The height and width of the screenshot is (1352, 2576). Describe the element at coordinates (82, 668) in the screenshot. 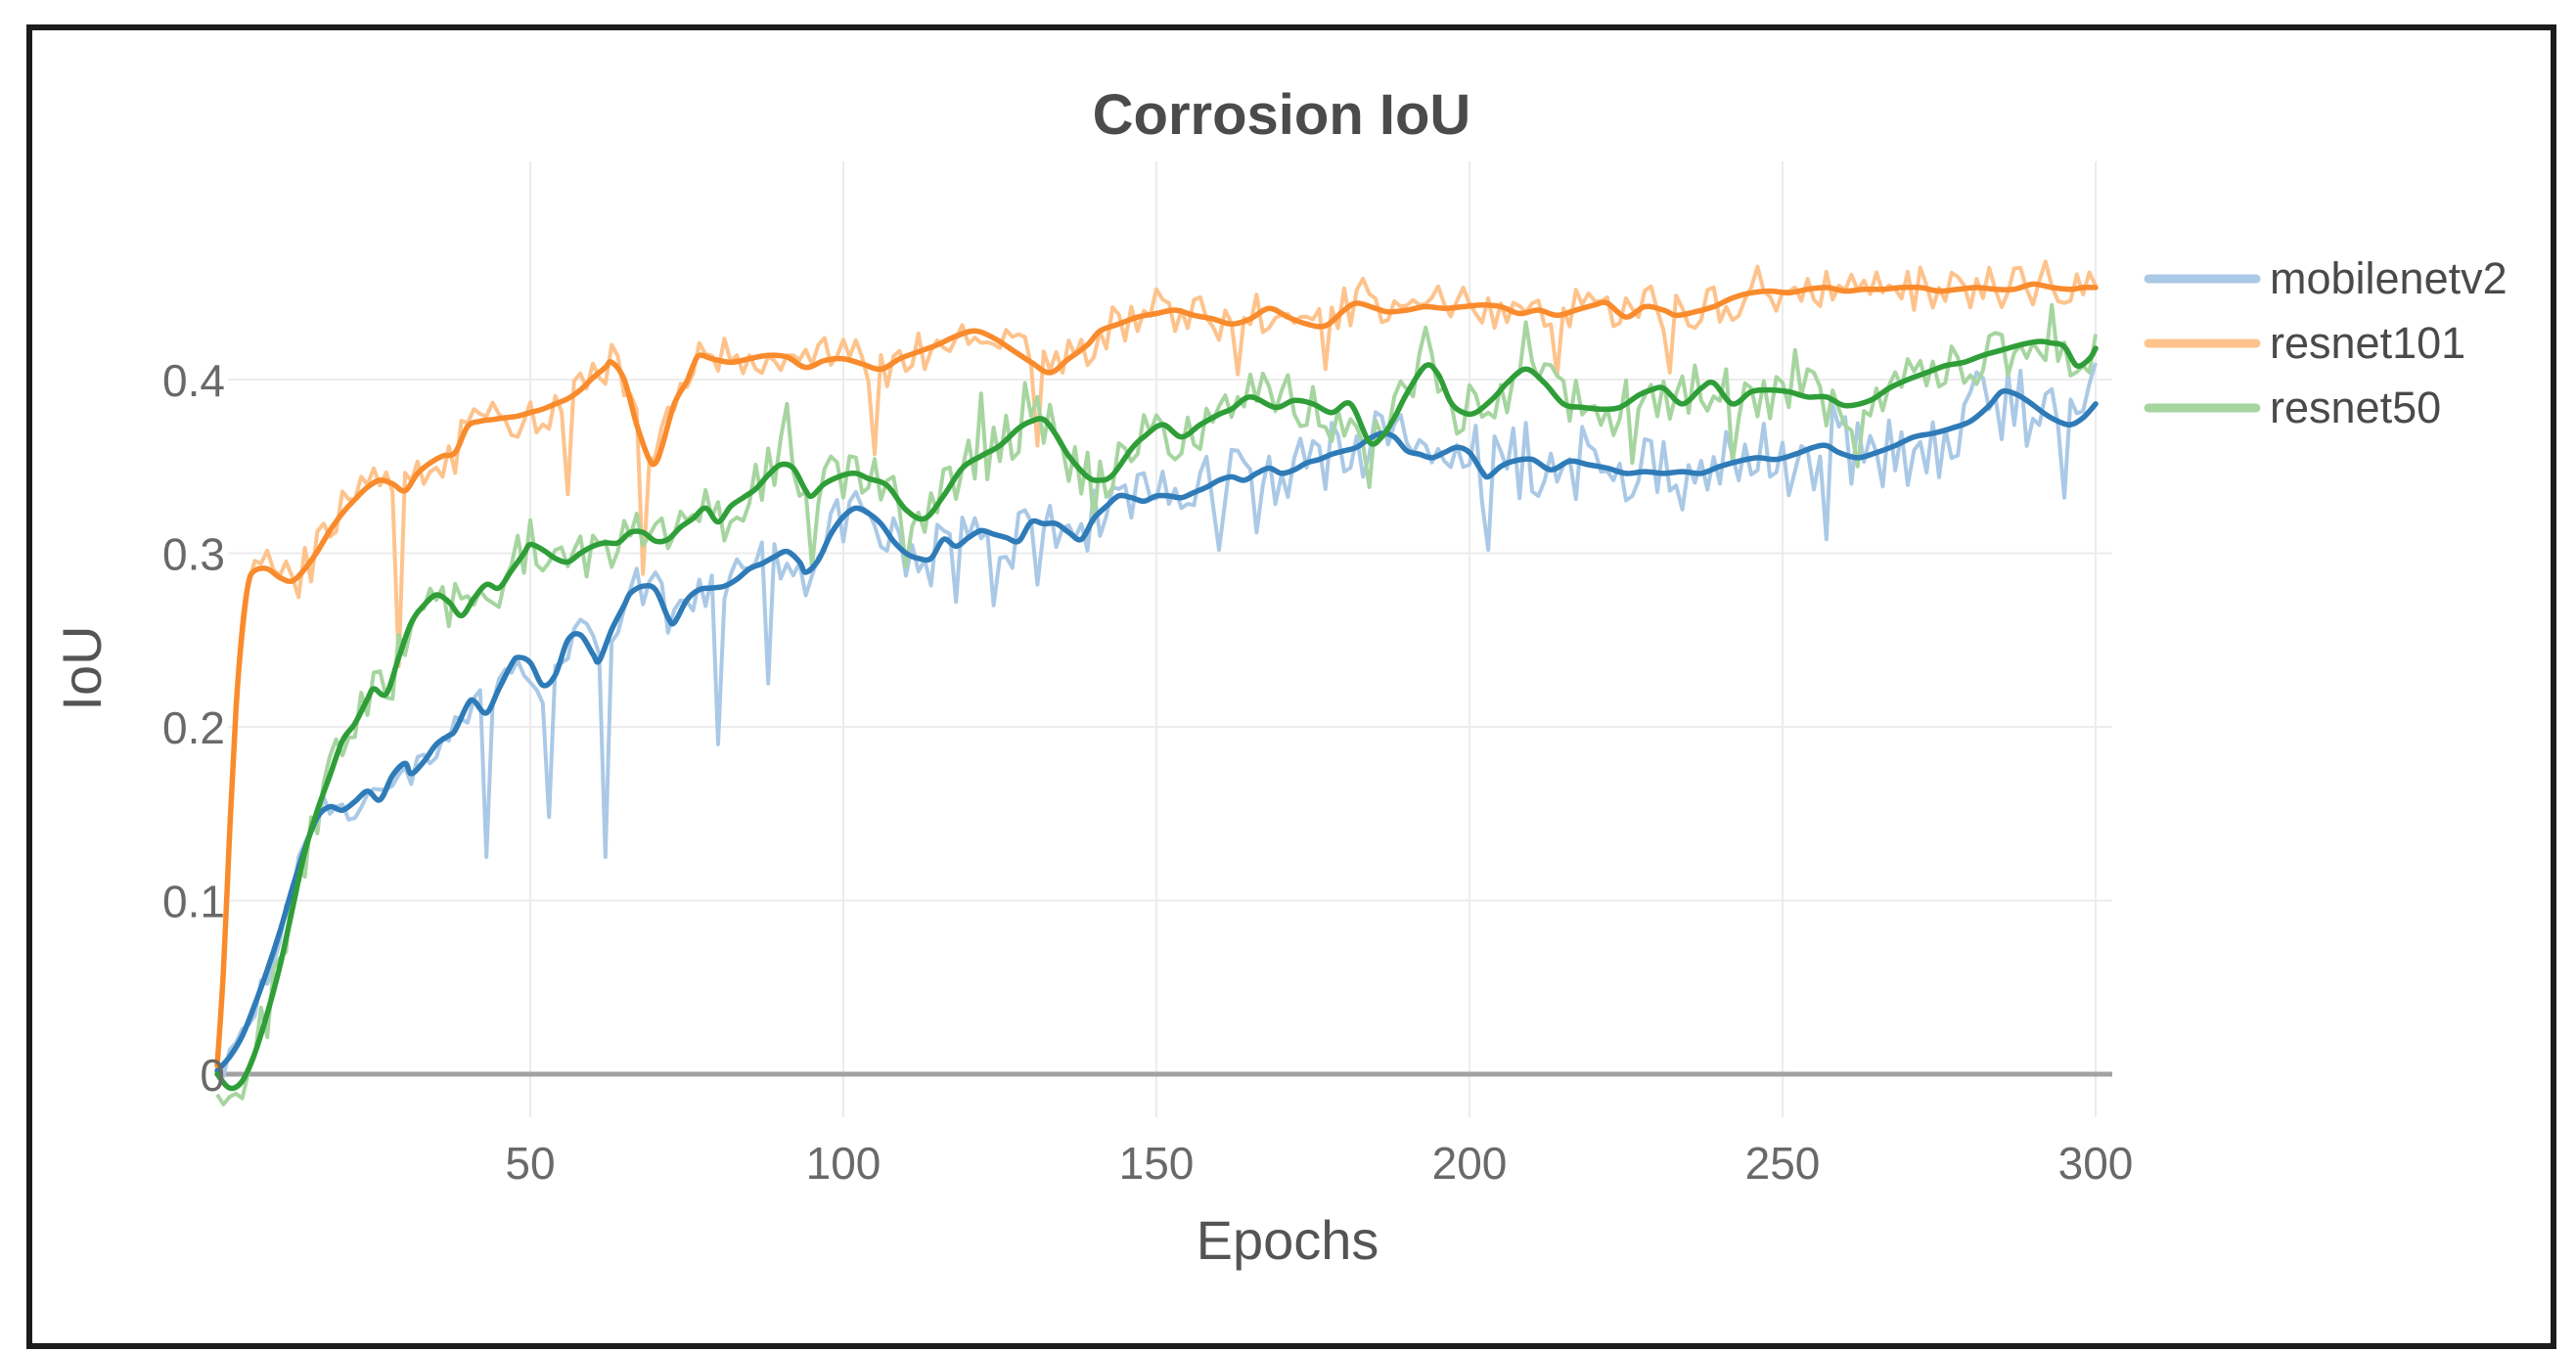

I see `y-axis-label: IoU` at that location.